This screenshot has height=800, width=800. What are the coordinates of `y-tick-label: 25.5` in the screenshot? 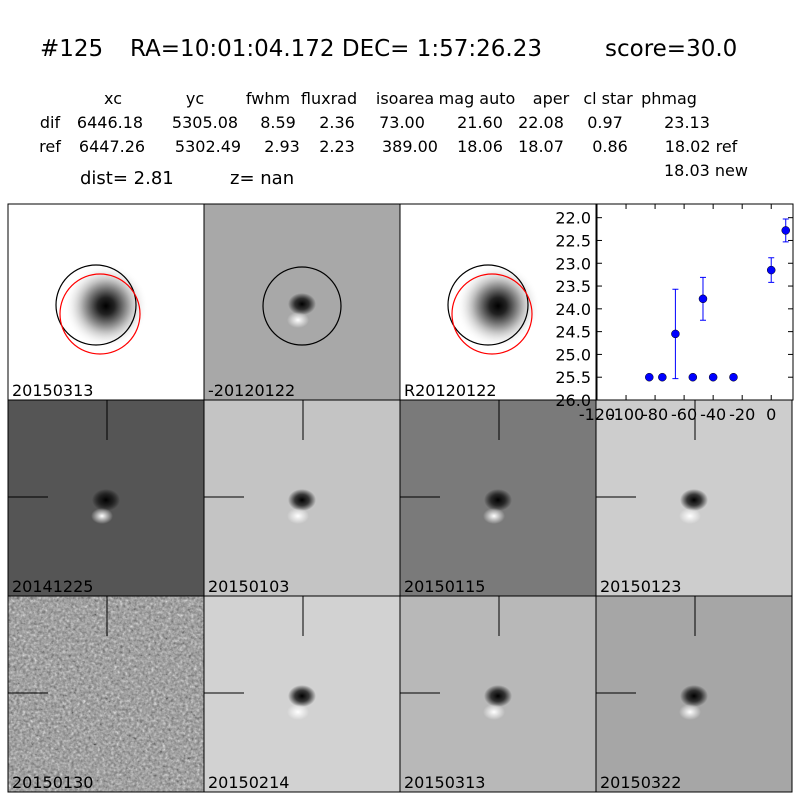 It's located at (573, 377).